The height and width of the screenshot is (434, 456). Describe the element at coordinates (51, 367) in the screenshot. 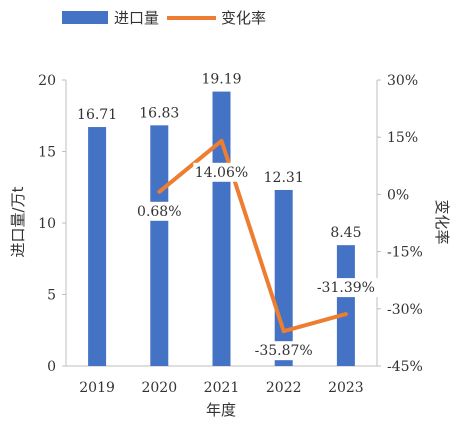

I see `y-tick-label: 0` at that location.